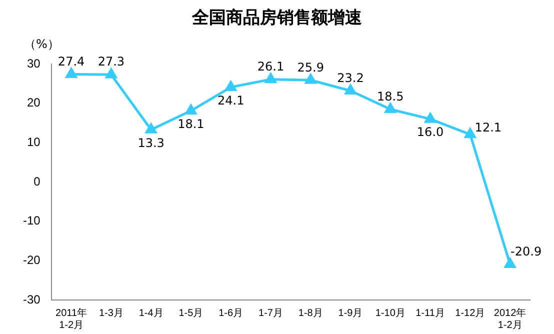  I want to click on data-label: 18.5, so click(390, 96).